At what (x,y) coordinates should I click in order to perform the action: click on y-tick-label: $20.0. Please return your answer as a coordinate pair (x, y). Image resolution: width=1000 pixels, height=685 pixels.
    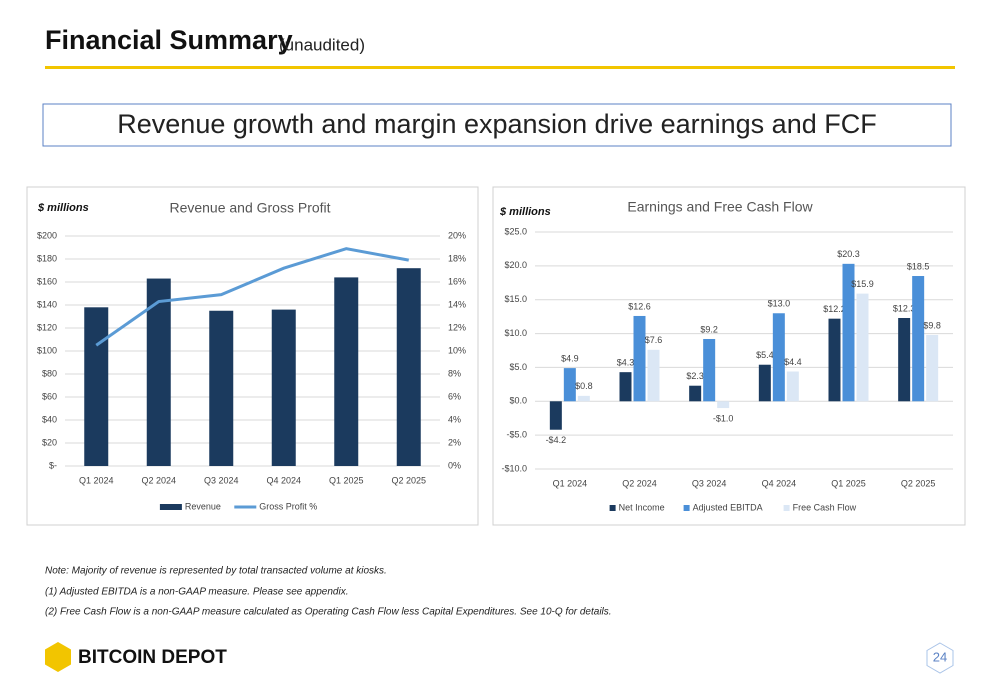
    Looking at the image, I should click on (515, 265).